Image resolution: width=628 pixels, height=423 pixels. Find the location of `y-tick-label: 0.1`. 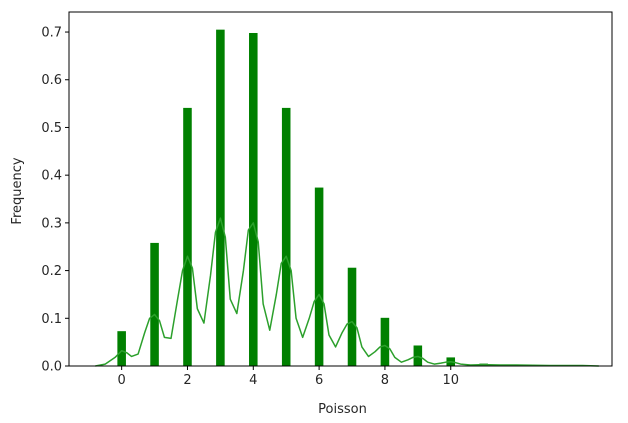

y-tick-label: 0.1 is located at coordinates (51, 319).